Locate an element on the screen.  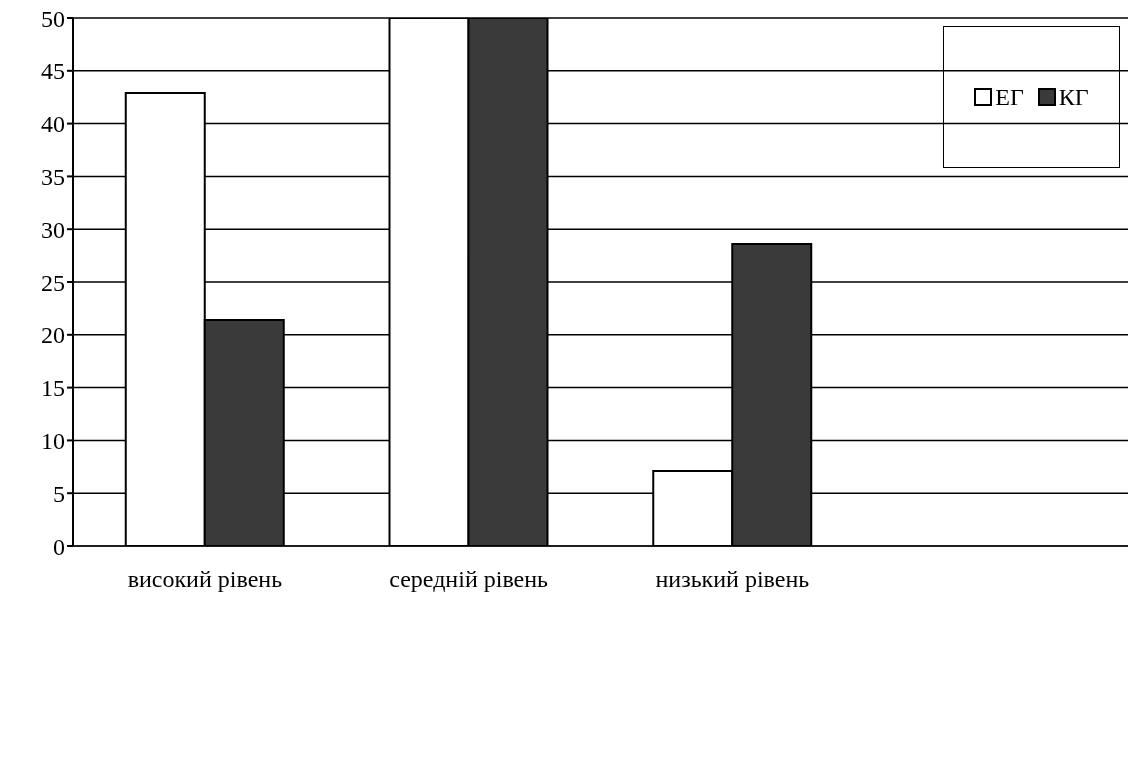
y-tick-label: 30 is located at coordinates (53, 229).